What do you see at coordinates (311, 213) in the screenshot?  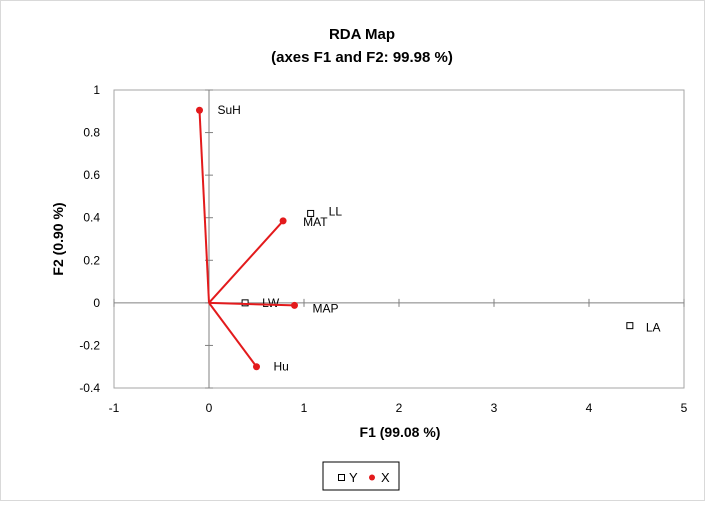 I see `point-ll` at bounding box center [311, 213].